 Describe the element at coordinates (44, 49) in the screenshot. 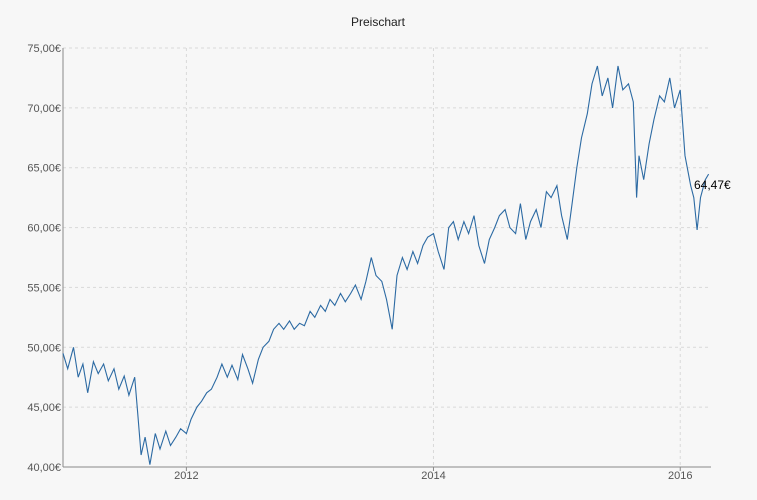

I see `y-tick-label: 75,00€` at that location.